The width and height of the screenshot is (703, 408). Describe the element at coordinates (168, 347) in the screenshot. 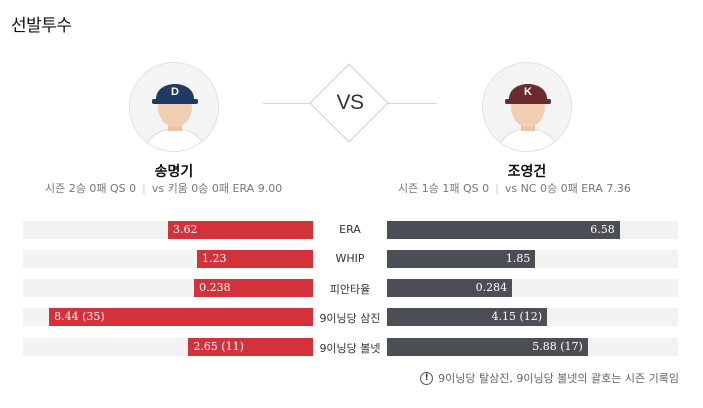

I see `home-bar-track: 2.65 (11)` at that location.